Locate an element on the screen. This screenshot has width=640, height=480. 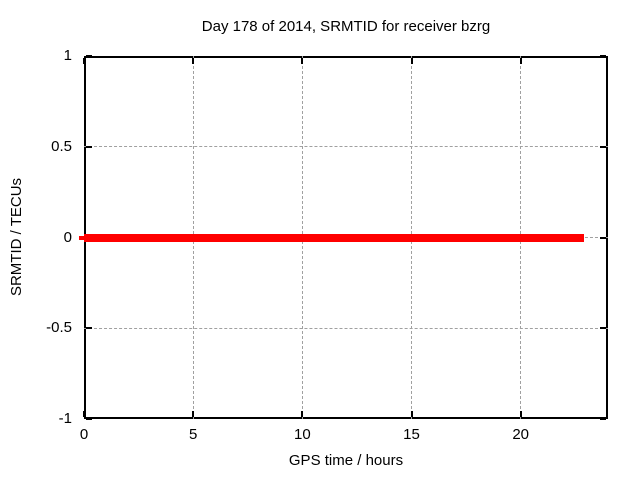
y-tick-label: -0.5 is located at coordinates (59, 328).